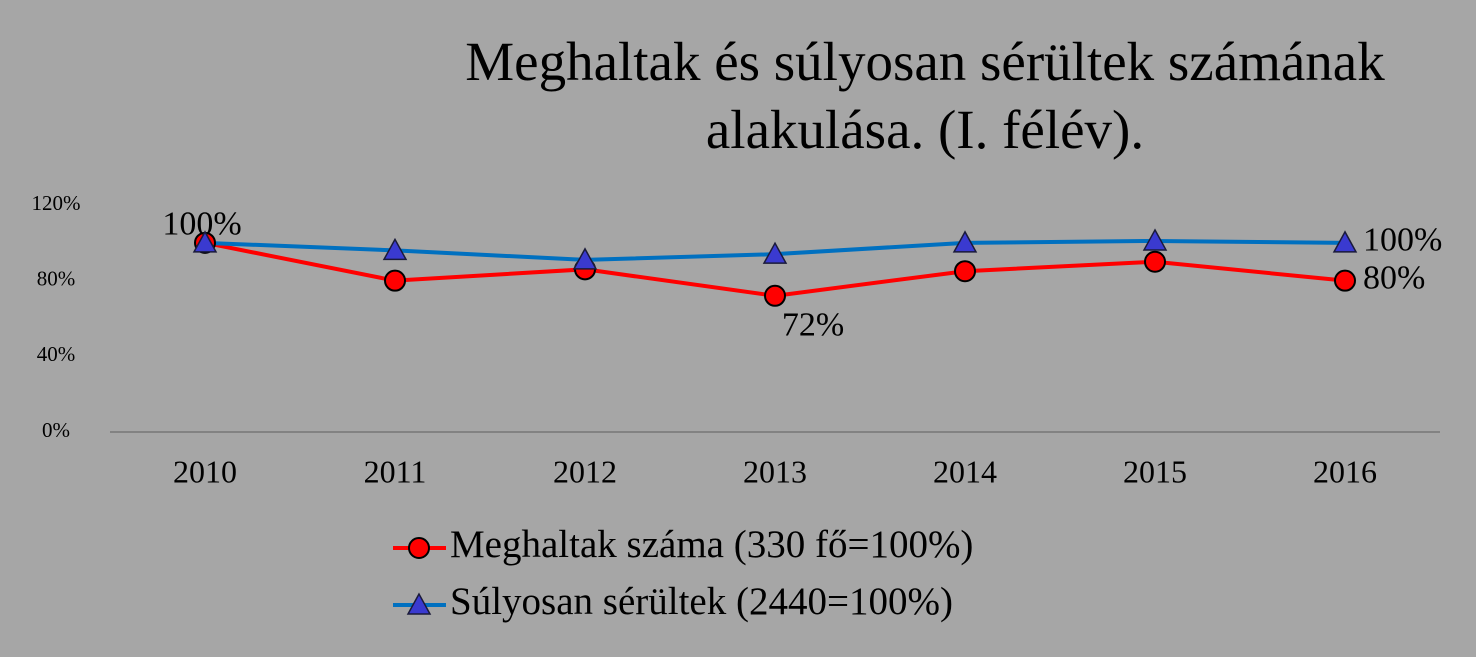  Describe the element at coordinates (1155, 471) in the screenshot. I see `x-tick-label: 2015` at that location.